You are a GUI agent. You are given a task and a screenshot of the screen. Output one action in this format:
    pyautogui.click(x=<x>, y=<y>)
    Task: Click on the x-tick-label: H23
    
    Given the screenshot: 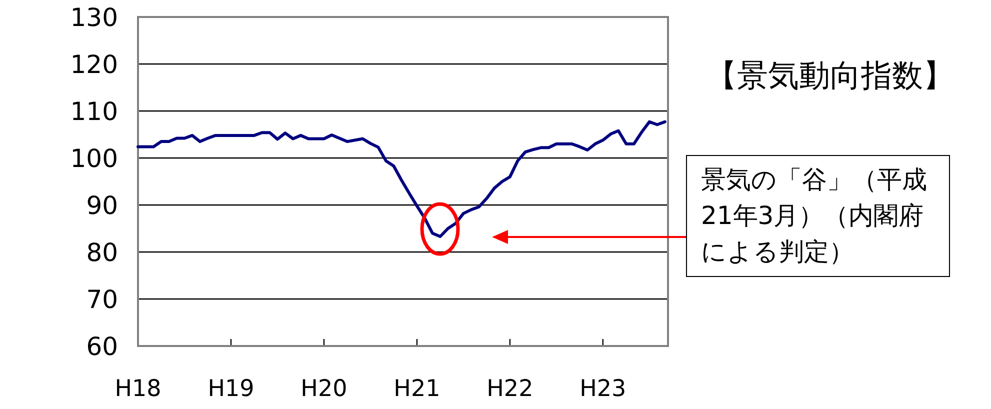 What is the action you would take?
    pyautogui.click(x=603, y=389)
    